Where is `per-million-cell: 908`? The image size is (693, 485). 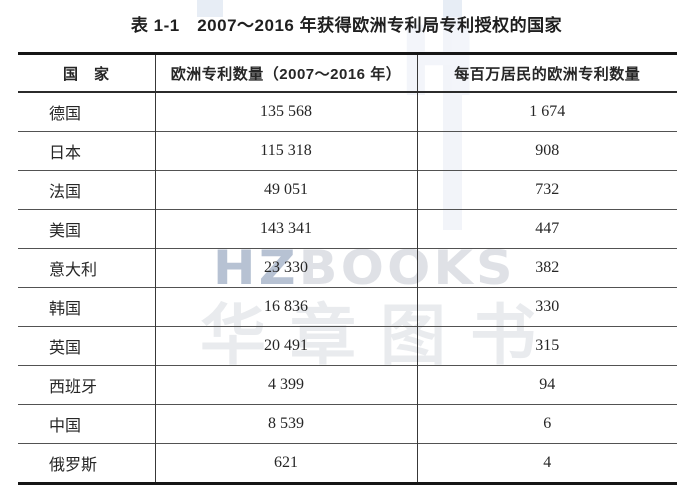 per-million-cell: 908 is located at coordinates (546, 151).